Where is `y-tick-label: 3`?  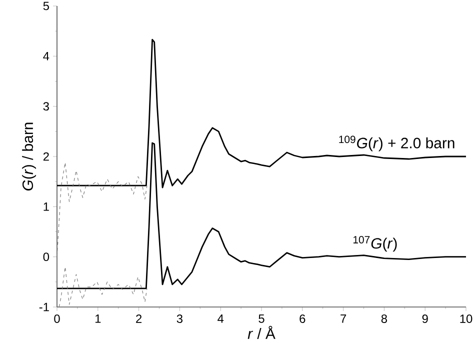
y-tick-label: 3 is located at coordinates (46, 106).